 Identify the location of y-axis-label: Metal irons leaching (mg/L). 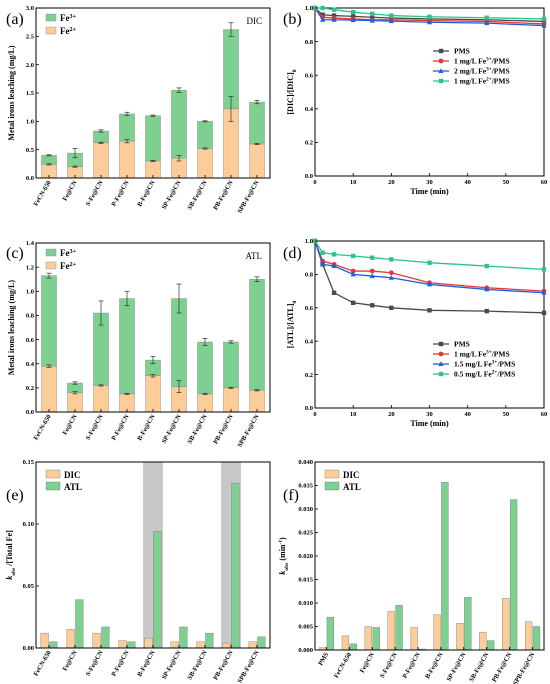
(11, 328).